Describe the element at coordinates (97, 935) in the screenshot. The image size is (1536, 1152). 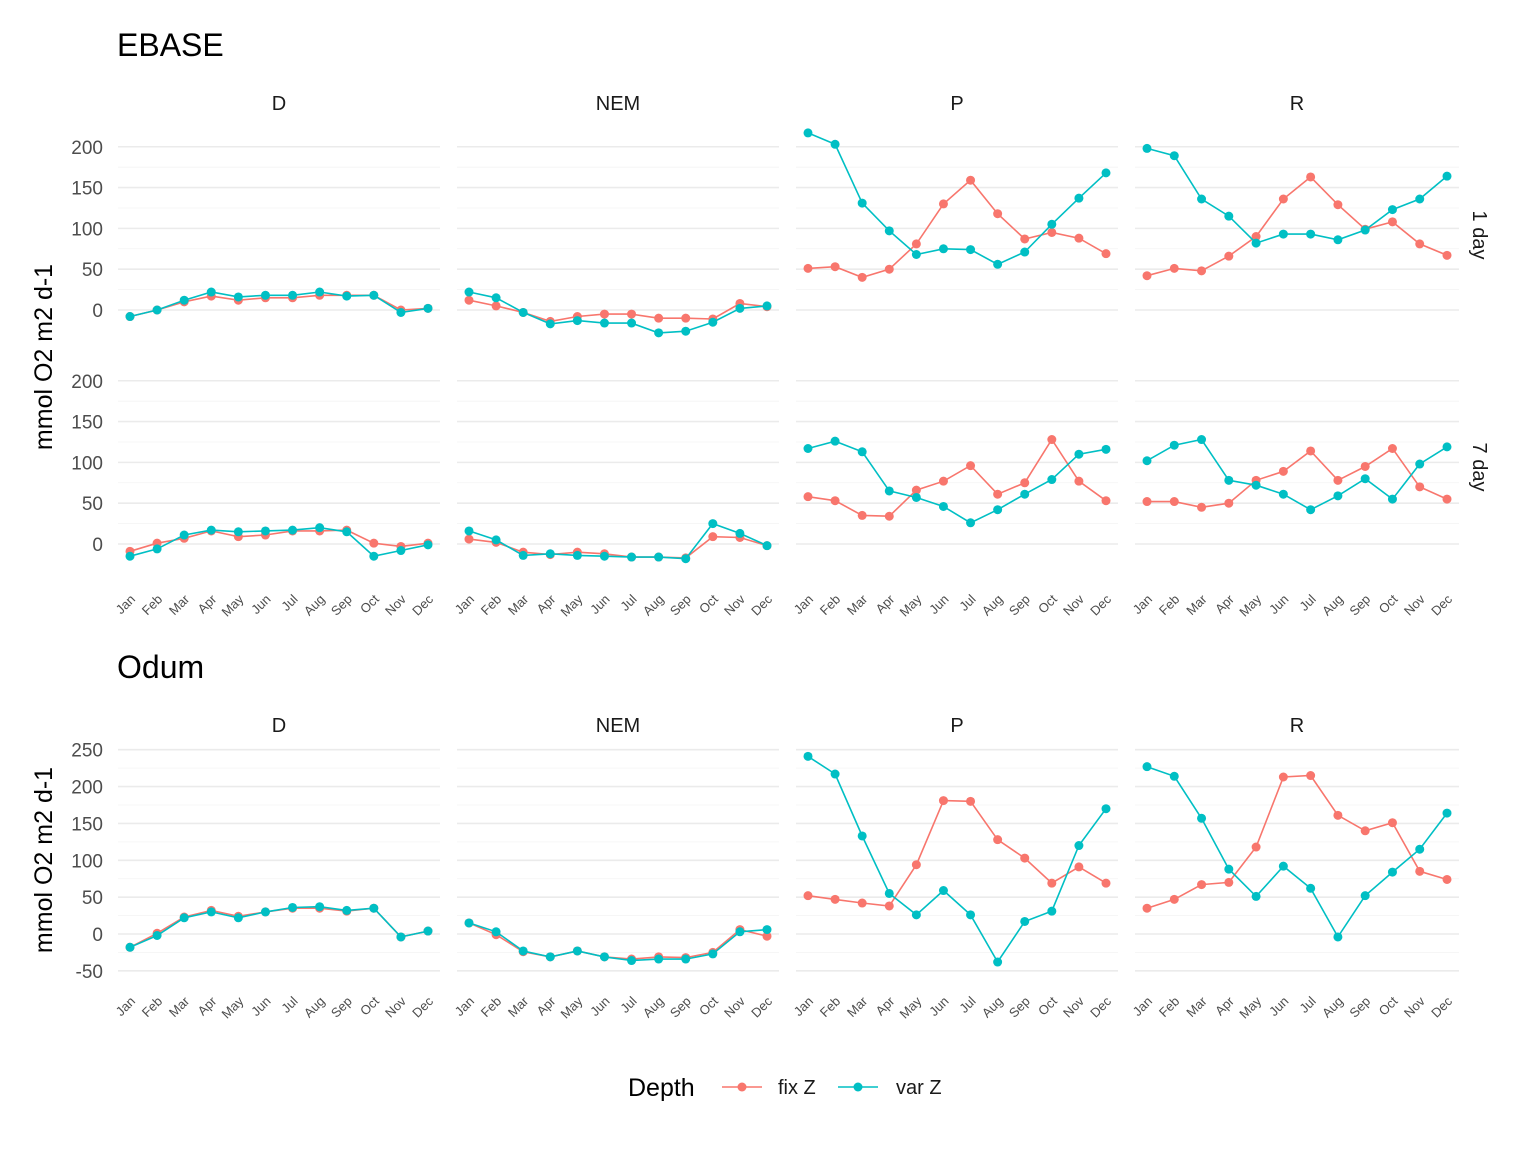
I see `odum-ytick-label: 0` at that location.